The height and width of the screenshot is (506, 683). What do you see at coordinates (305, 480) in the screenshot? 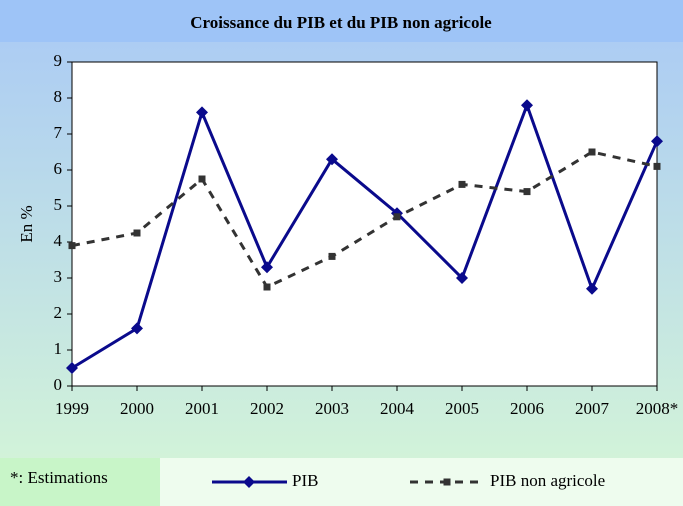
I see `legend-label: PIB` at bounding box center [305, 480].